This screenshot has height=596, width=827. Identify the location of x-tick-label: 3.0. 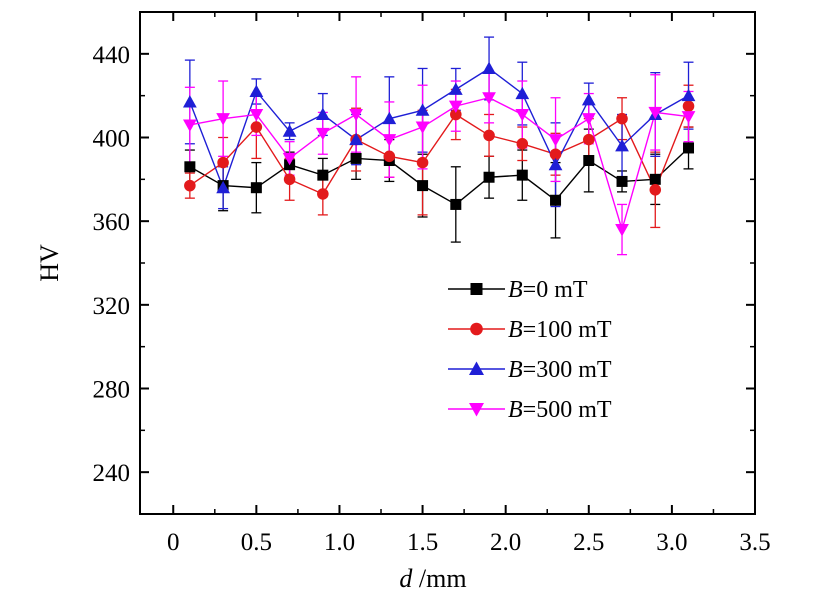
(671, 542).